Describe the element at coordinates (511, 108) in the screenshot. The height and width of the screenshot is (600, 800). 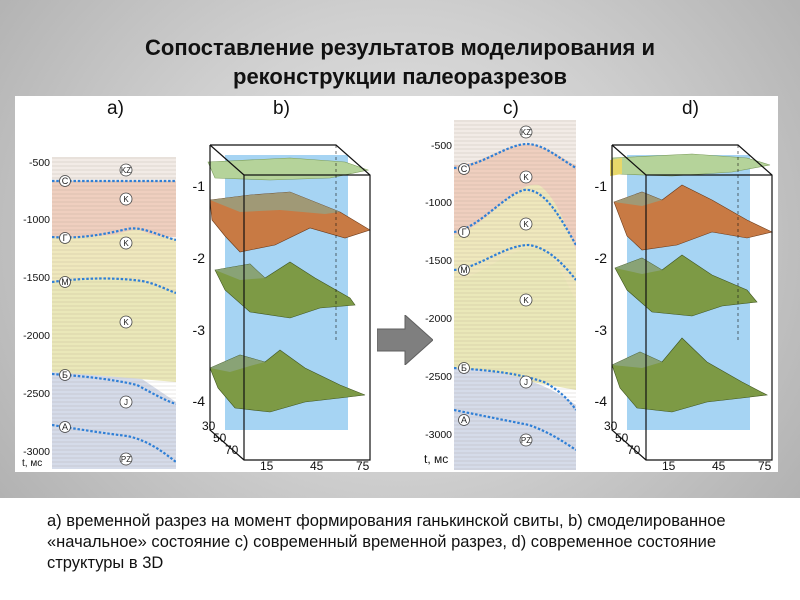
I see `panel-label-c: c)` at that location.